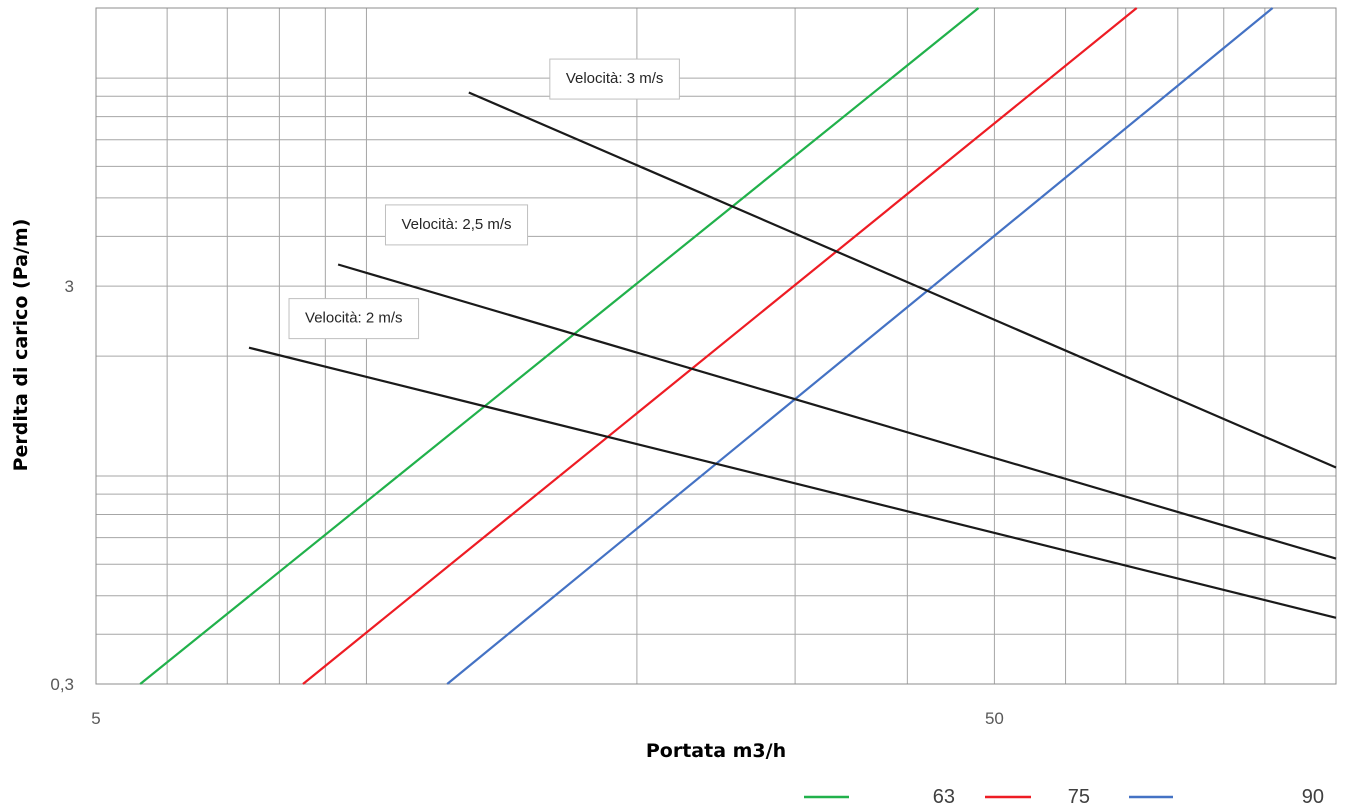  Describe the element at coordinates (1037, 797) in the screenshot. I see `legend-item-75: 75` at that location.